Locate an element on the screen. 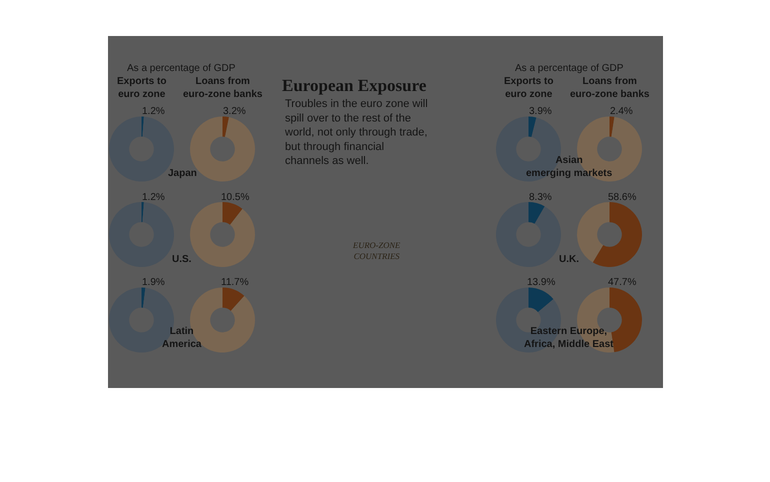 The height and width of the screenshot is (482, 770). text: EURO-ZONE COUNTRIES is located at coordinates (377, 251).